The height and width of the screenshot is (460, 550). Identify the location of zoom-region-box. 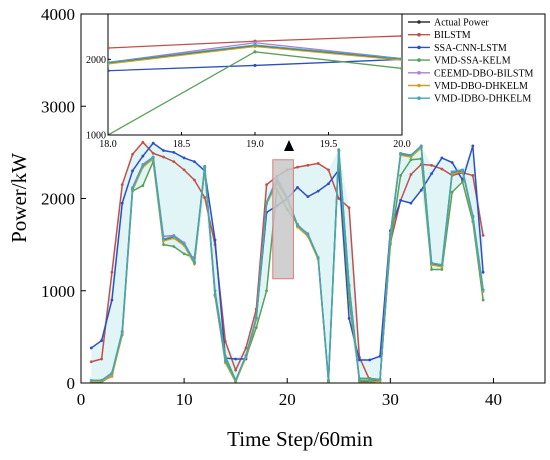
(283, 219).